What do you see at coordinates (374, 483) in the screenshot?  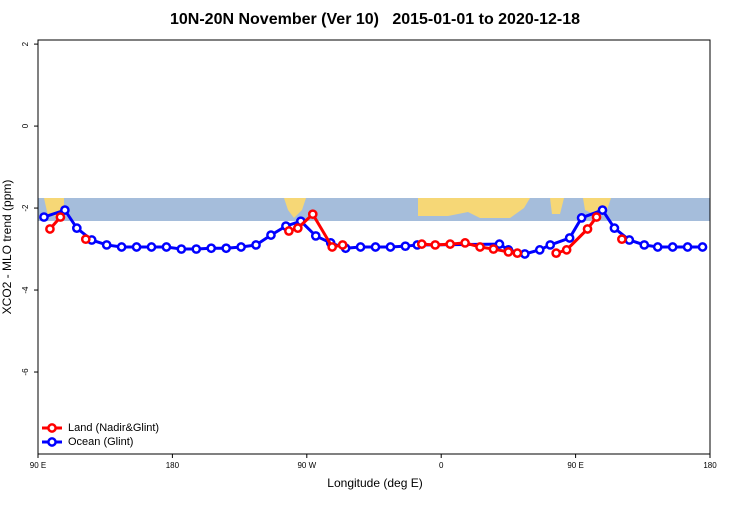 I see `x-axis-label: Longitude (deg E)` at bounding box center [374, 483].